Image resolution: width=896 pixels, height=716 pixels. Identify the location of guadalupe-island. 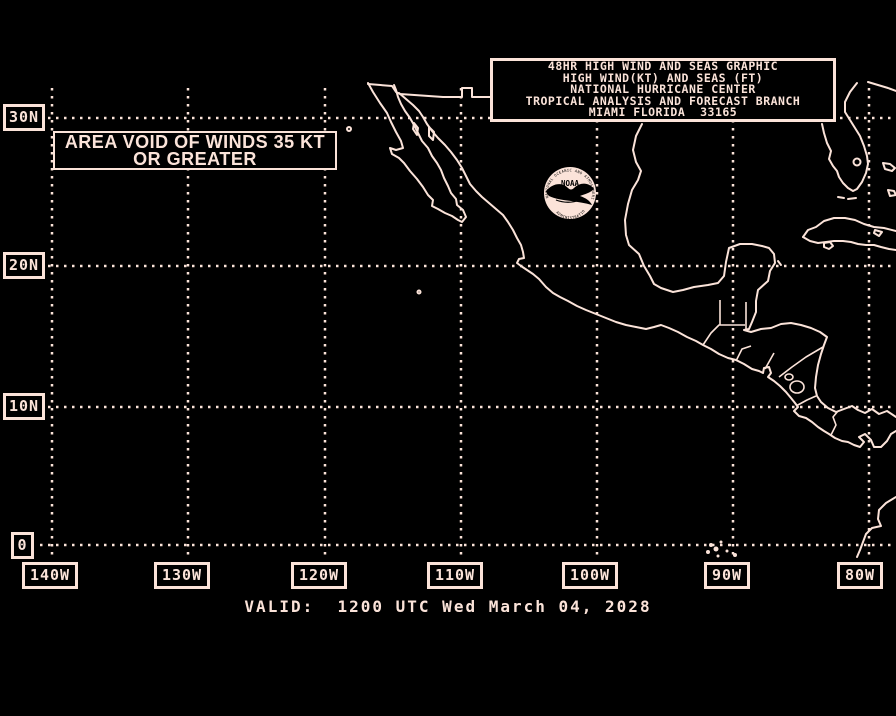
(349, 129).